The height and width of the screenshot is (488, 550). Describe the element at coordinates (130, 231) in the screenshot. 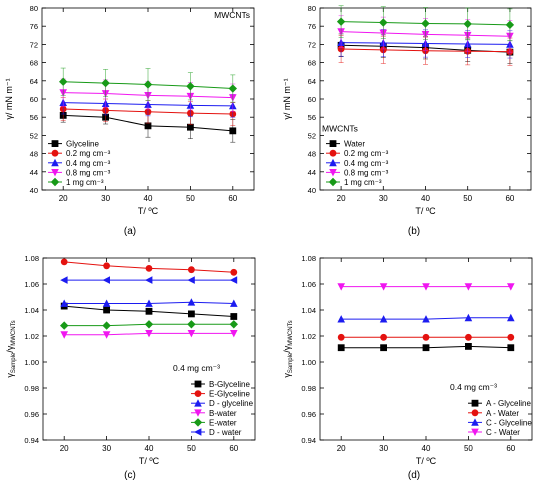

I see `panel-label: (a)` at that location.